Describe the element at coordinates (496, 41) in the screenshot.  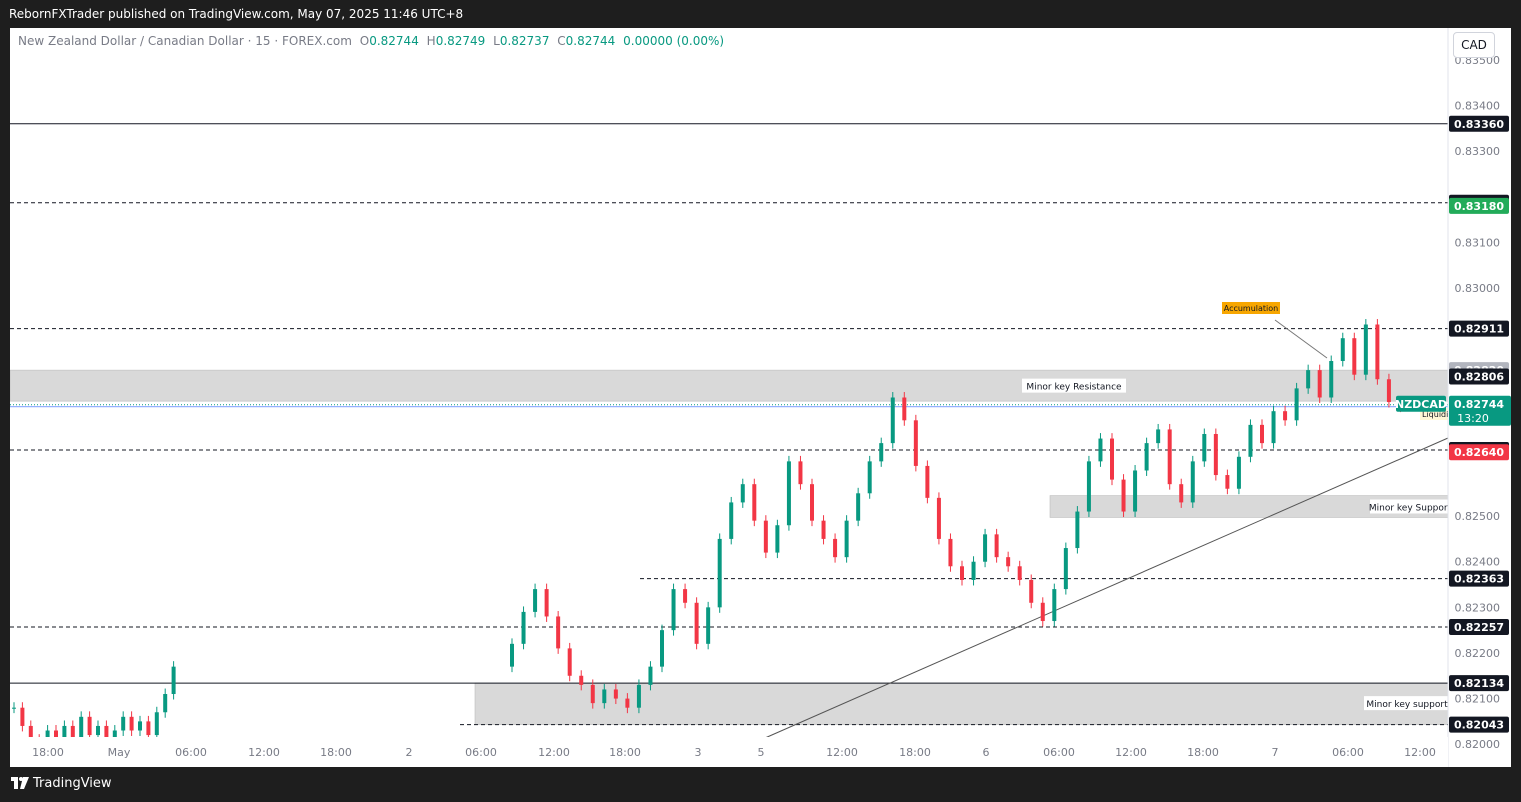
I see `low-label: L` at that location.